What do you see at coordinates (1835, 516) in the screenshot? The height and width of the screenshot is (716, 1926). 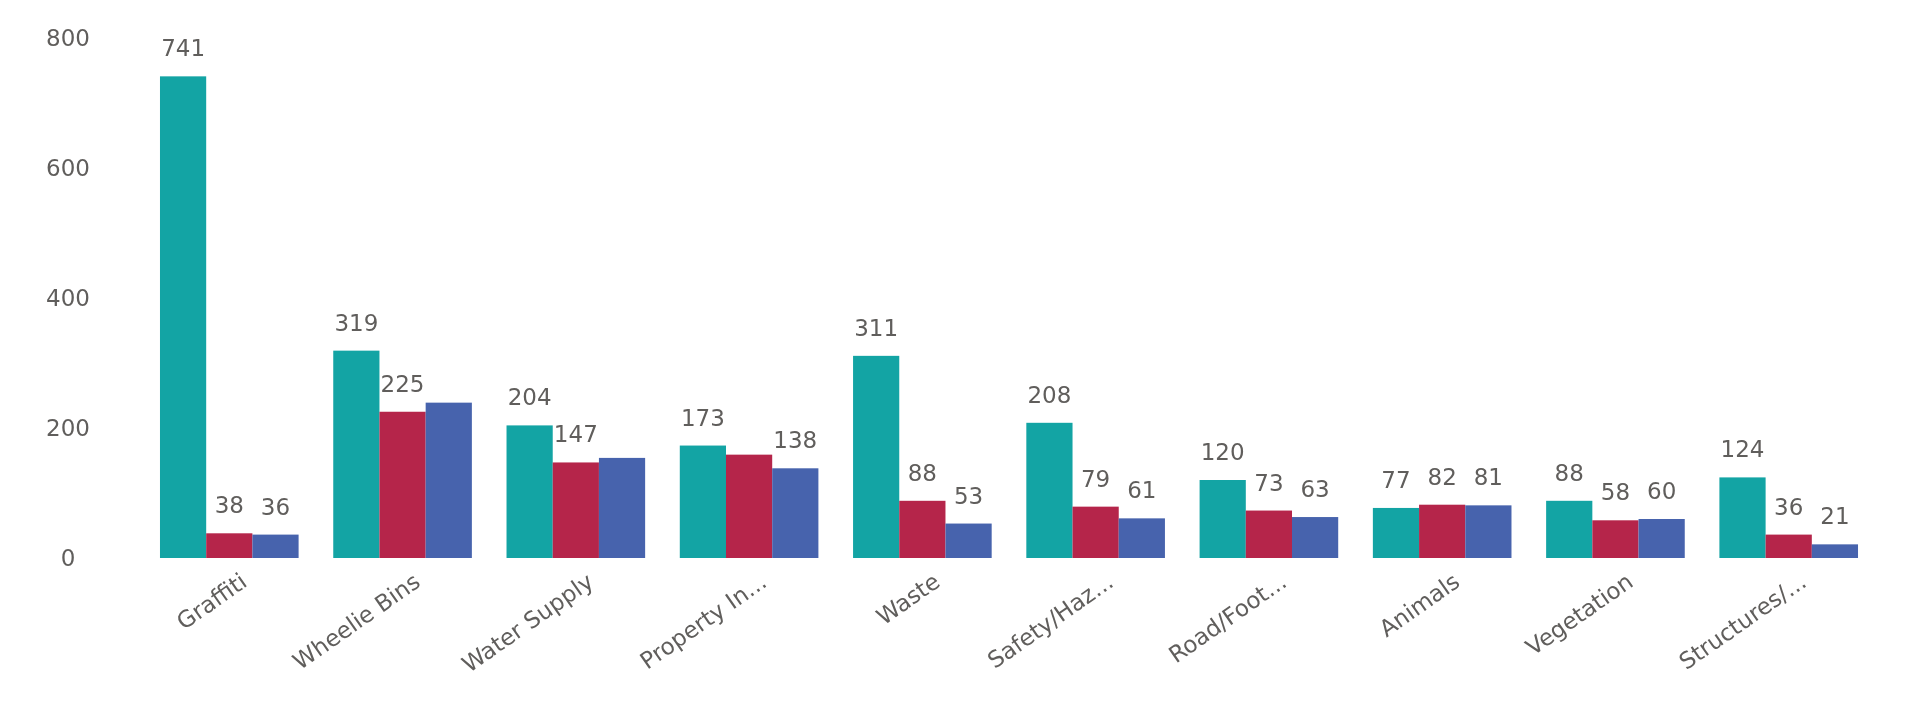 I see `data-label: 21` at bounding box center [1835, 516].